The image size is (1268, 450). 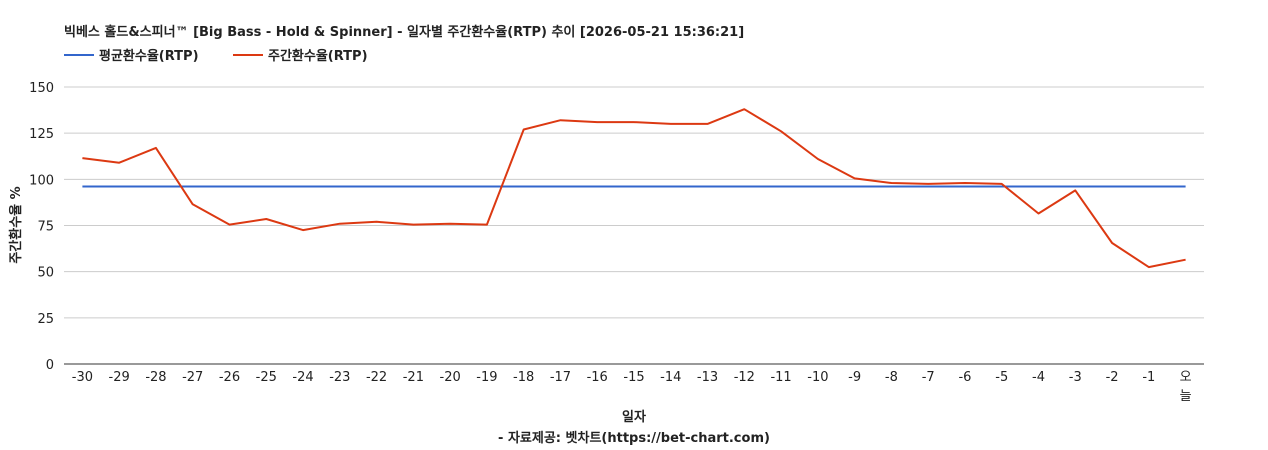 What do you see at coordinates (82, 377) in the screenshot?
I see `x-tick-label: -30` at bounding box center [82, 377].